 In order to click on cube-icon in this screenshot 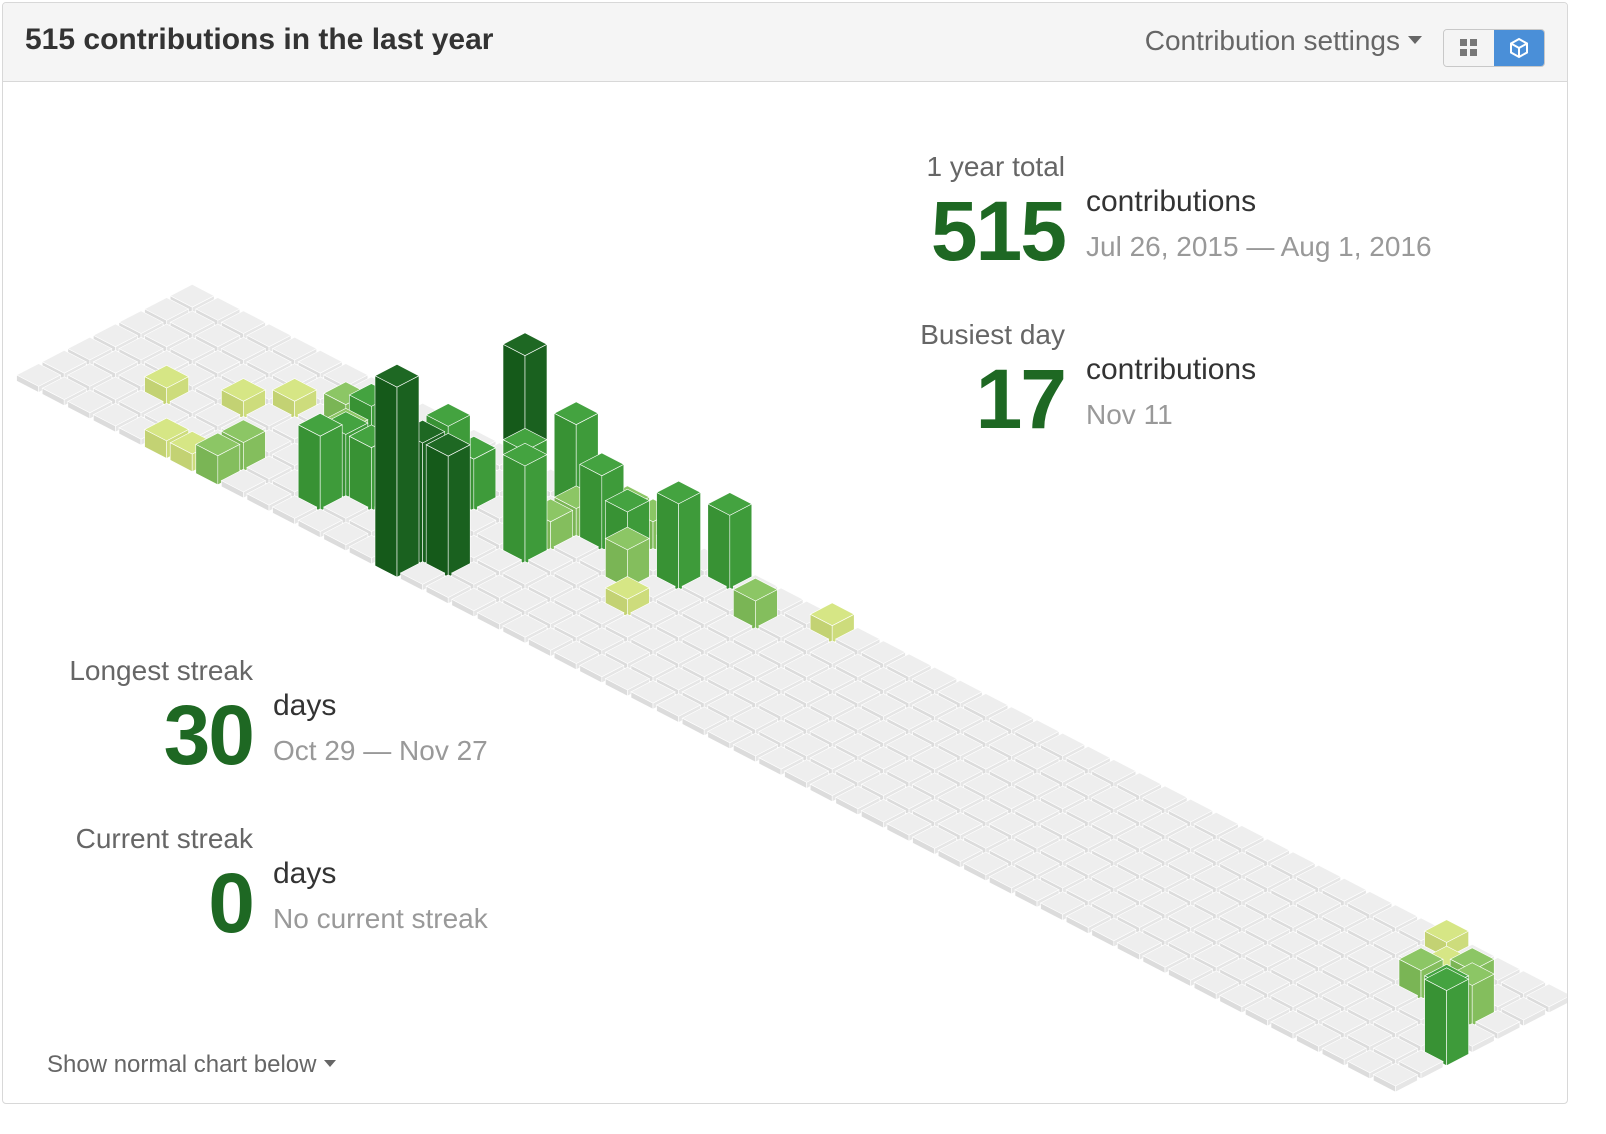, I will do `click(1519, 48)`.